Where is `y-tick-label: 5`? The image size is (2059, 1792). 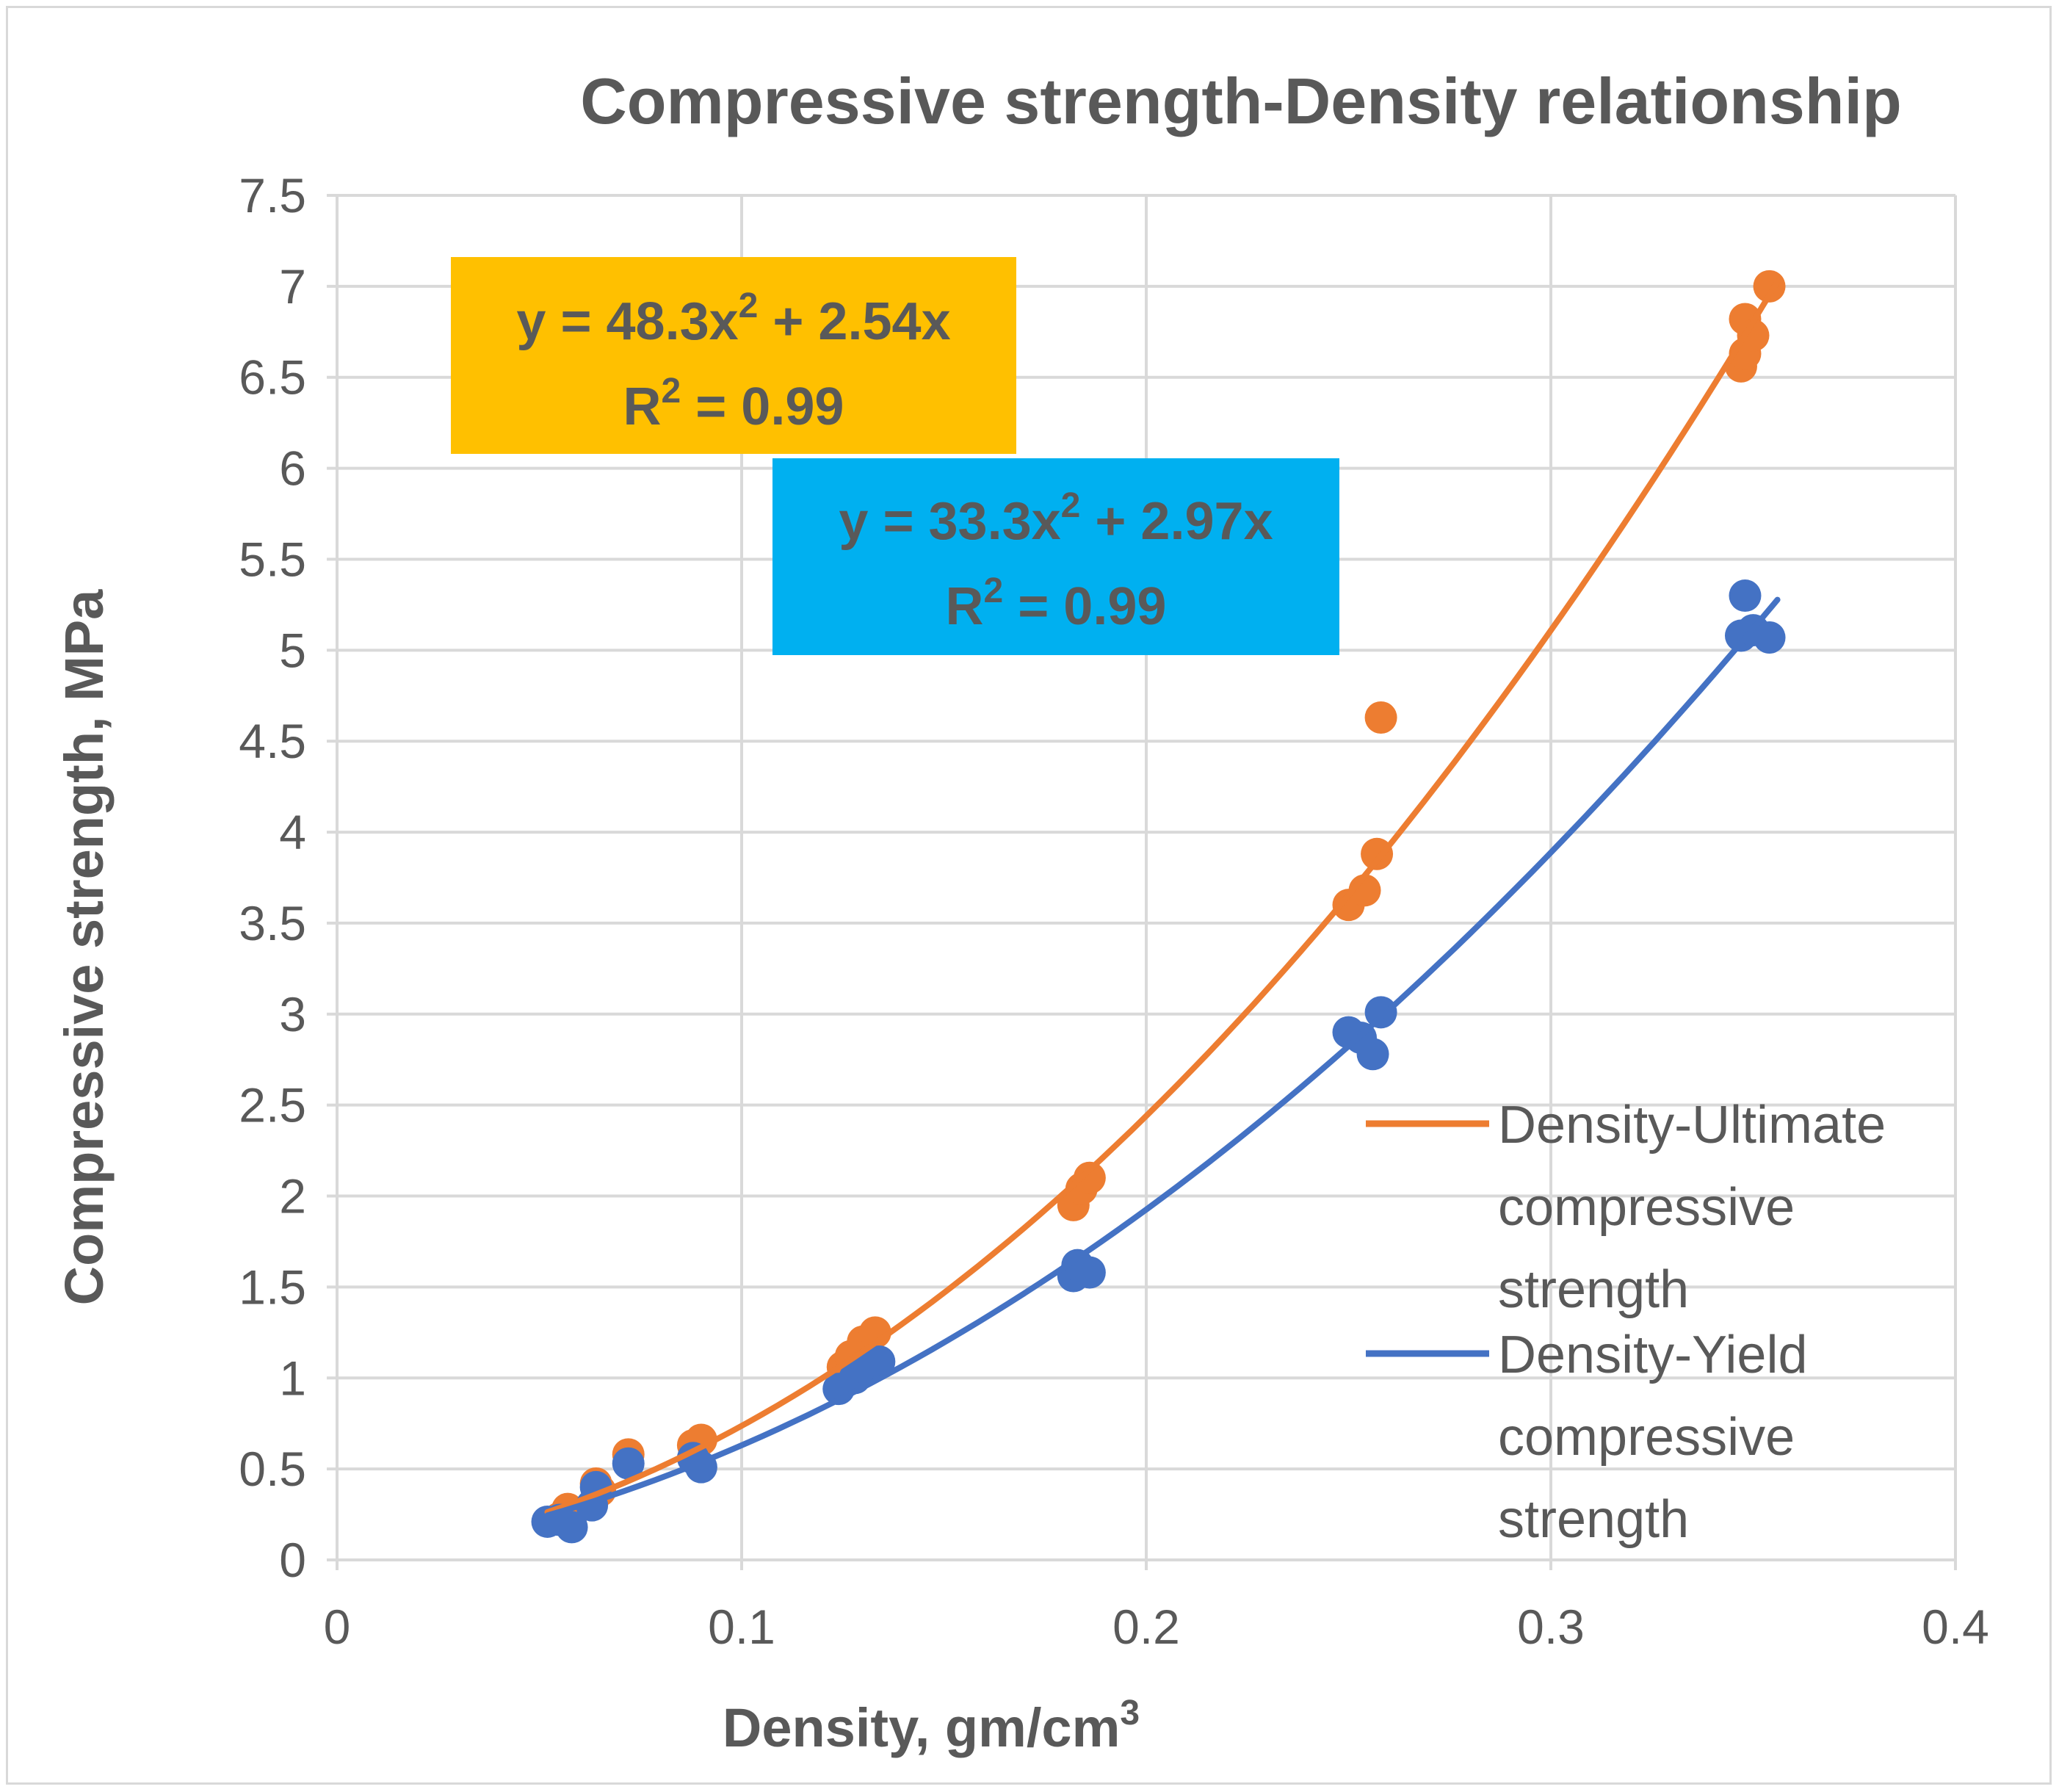 y-tick-label: 5 is located at coordinates (292, 650).